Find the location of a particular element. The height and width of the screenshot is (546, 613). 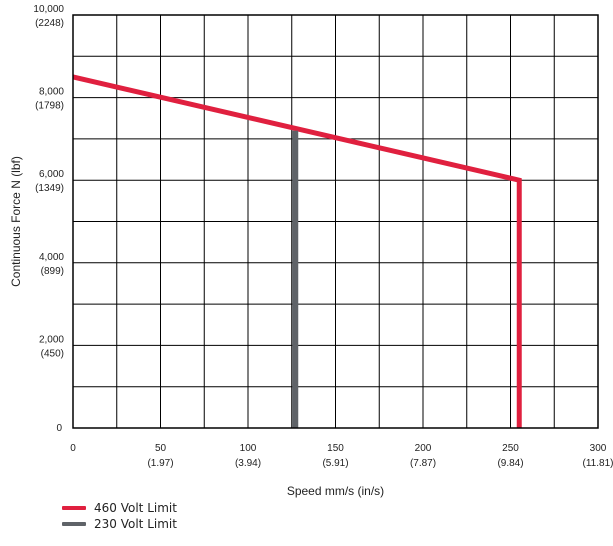

y-tick-label: 2,000 is located at coordinates (51, 339).